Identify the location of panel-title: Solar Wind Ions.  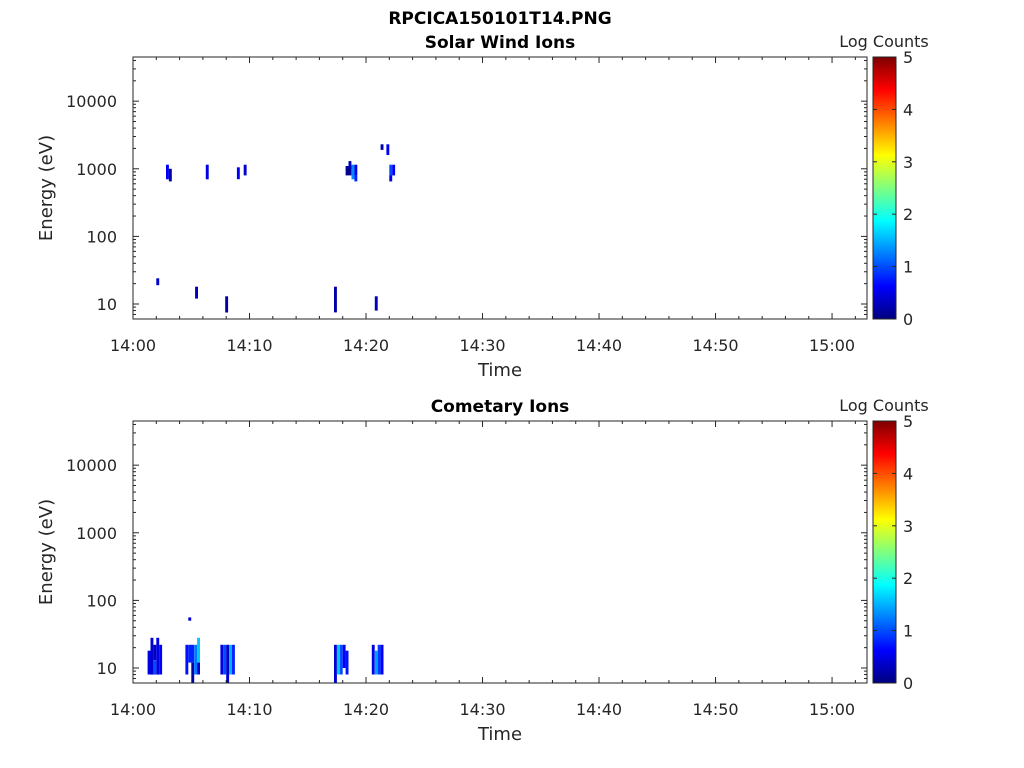
(500, 43).